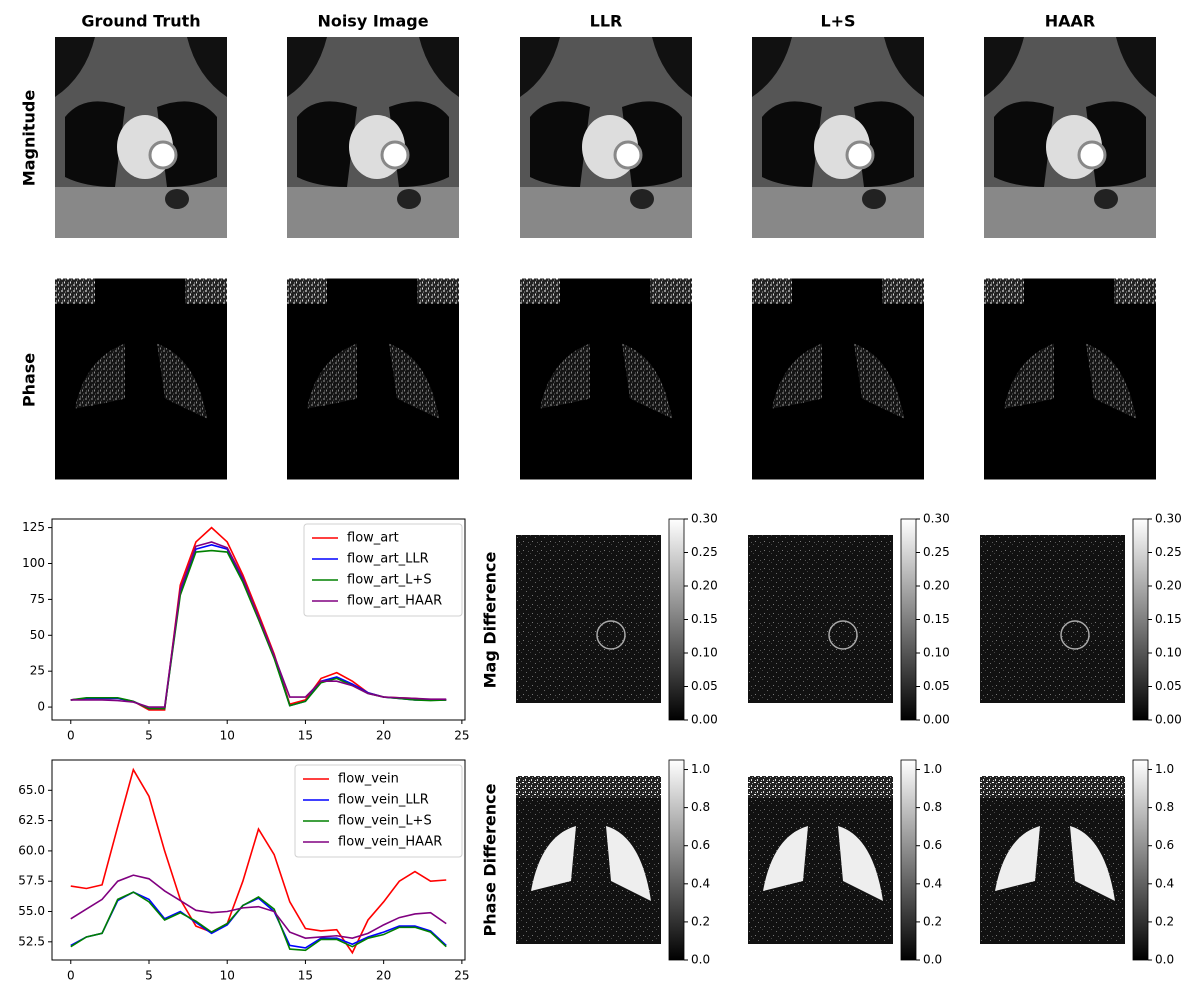 This screenshot has height=1004, width=1200. What do you see at coordinates (461, 736) in the screenshot?
I see `x-tick-label: 25` at bounding box center [461, 736].